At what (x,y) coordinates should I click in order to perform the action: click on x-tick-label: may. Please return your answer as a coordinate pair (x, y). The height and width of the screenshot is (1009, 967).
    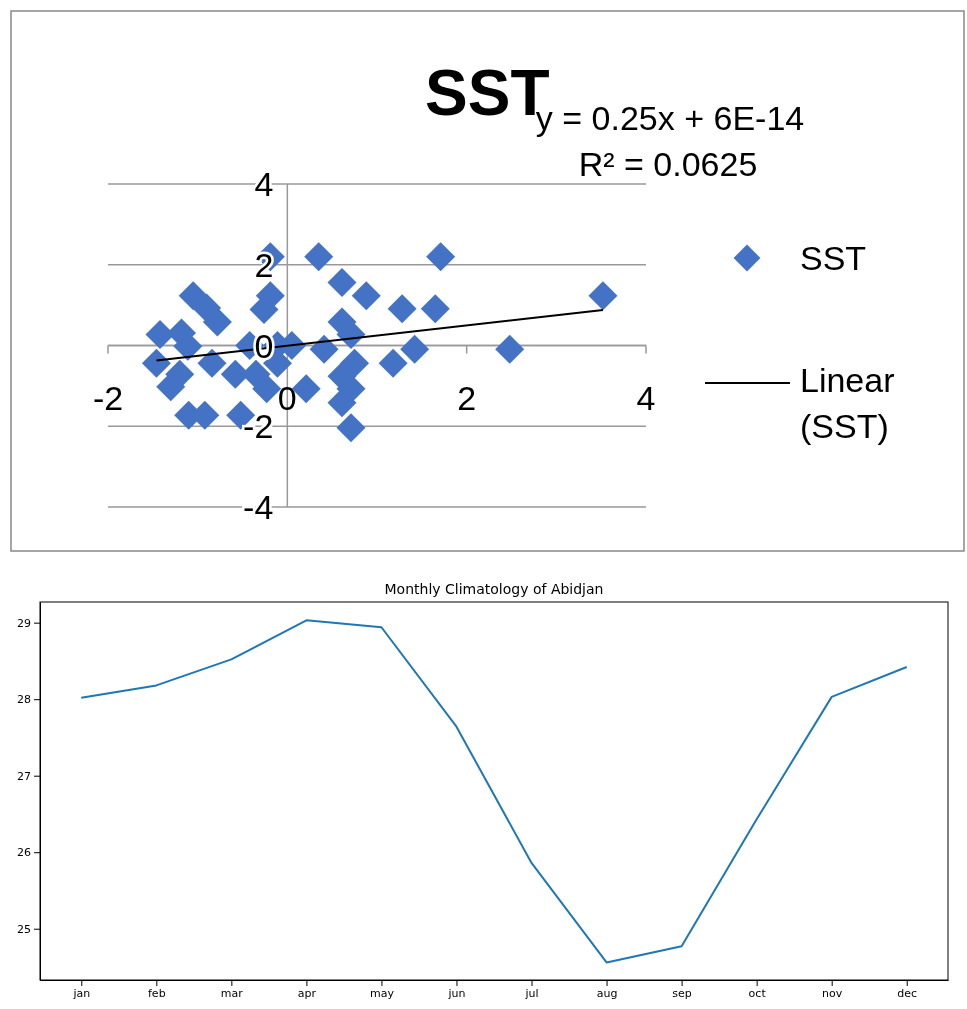
    Looking at the image, I should click on (382, 993).